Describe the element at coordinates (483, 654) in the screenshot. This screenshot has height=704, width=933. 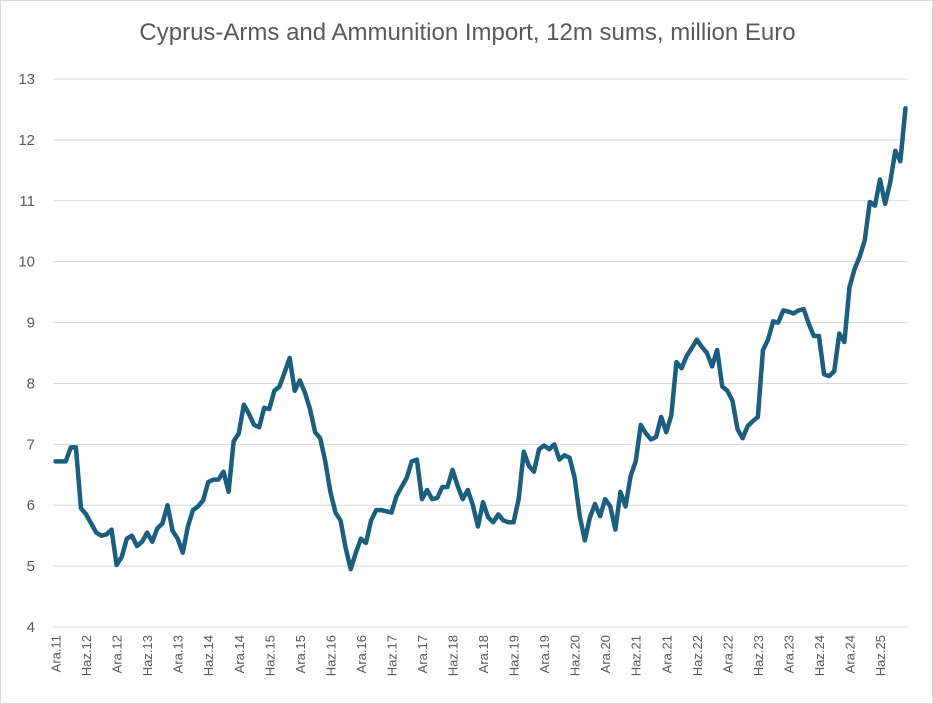
I see `x-tick-label: Ara.18` at that location.